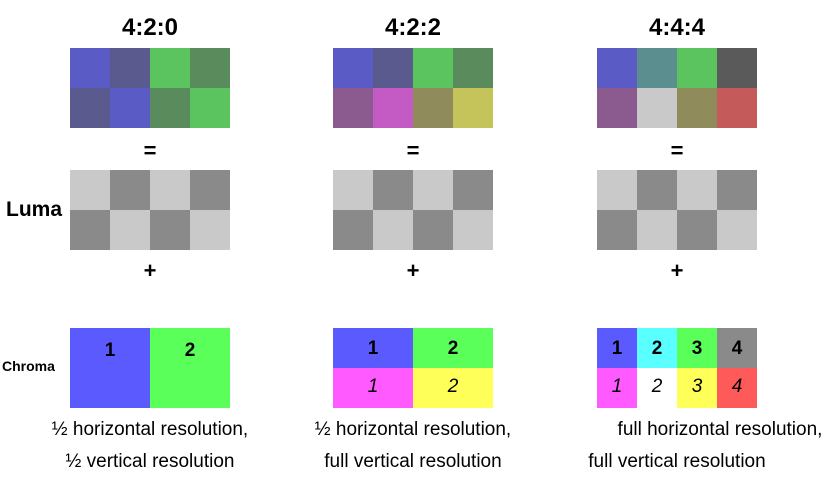  Describe the element at coordinates (150, 270) in the screenshot. I see `plus-sign-420: +` at that location.